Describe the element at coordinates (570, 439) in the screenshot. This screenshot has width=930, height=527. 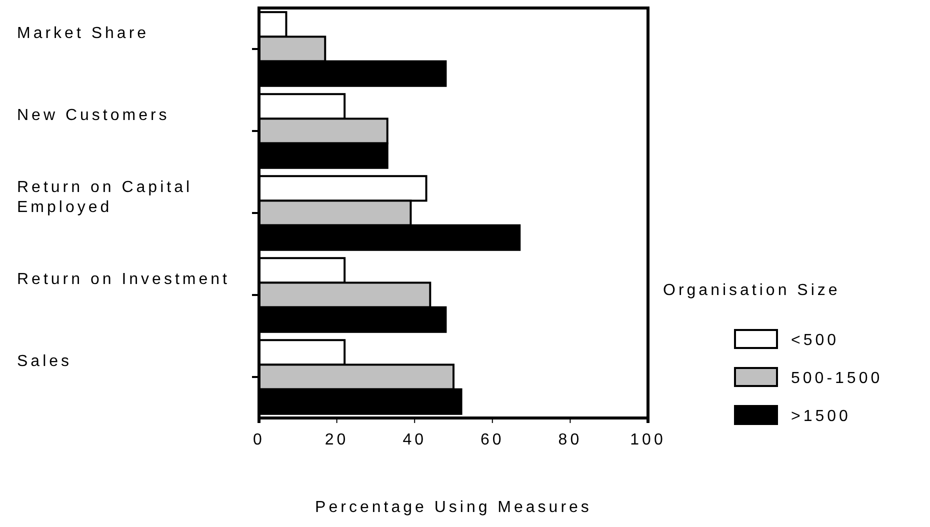
I see `x-tick-label: 80` at that location.